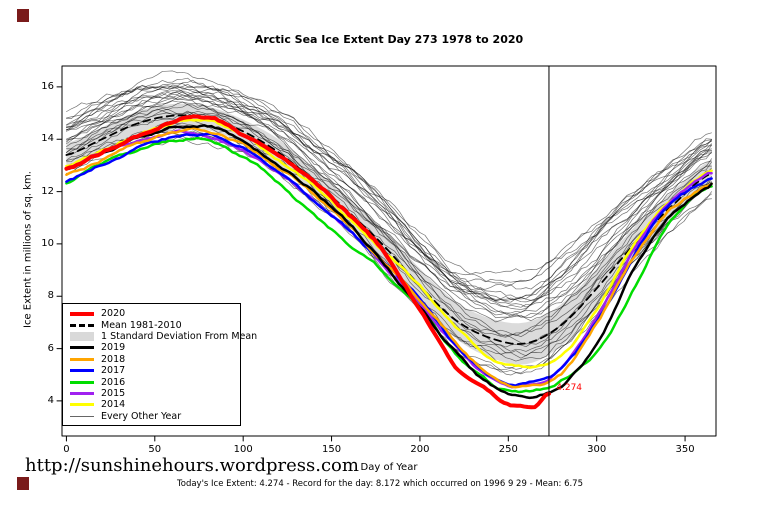  What do you see at coordinates (685, 449) in the screenshot?
I see `x-tick-label: 350` at bounding box center [685, 449].